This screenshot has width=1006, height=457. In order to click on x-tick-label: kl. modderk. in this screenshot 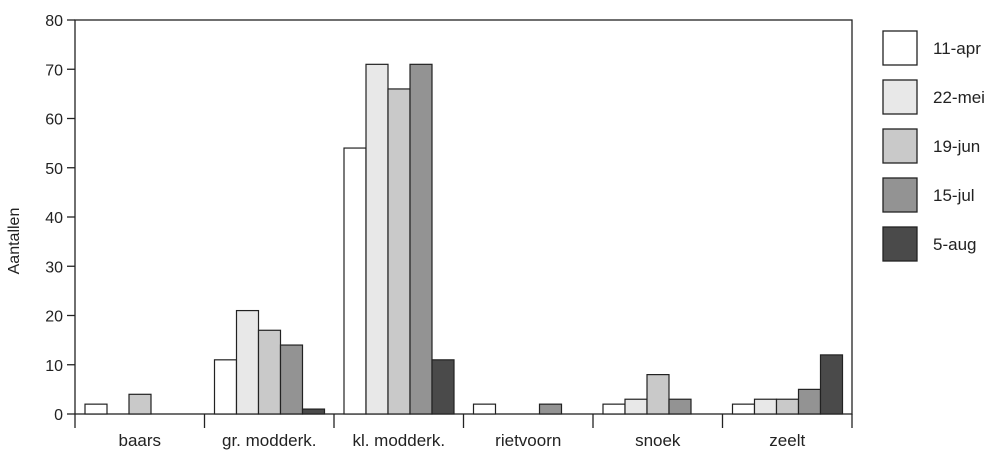, I will do `click(398, 440)`.